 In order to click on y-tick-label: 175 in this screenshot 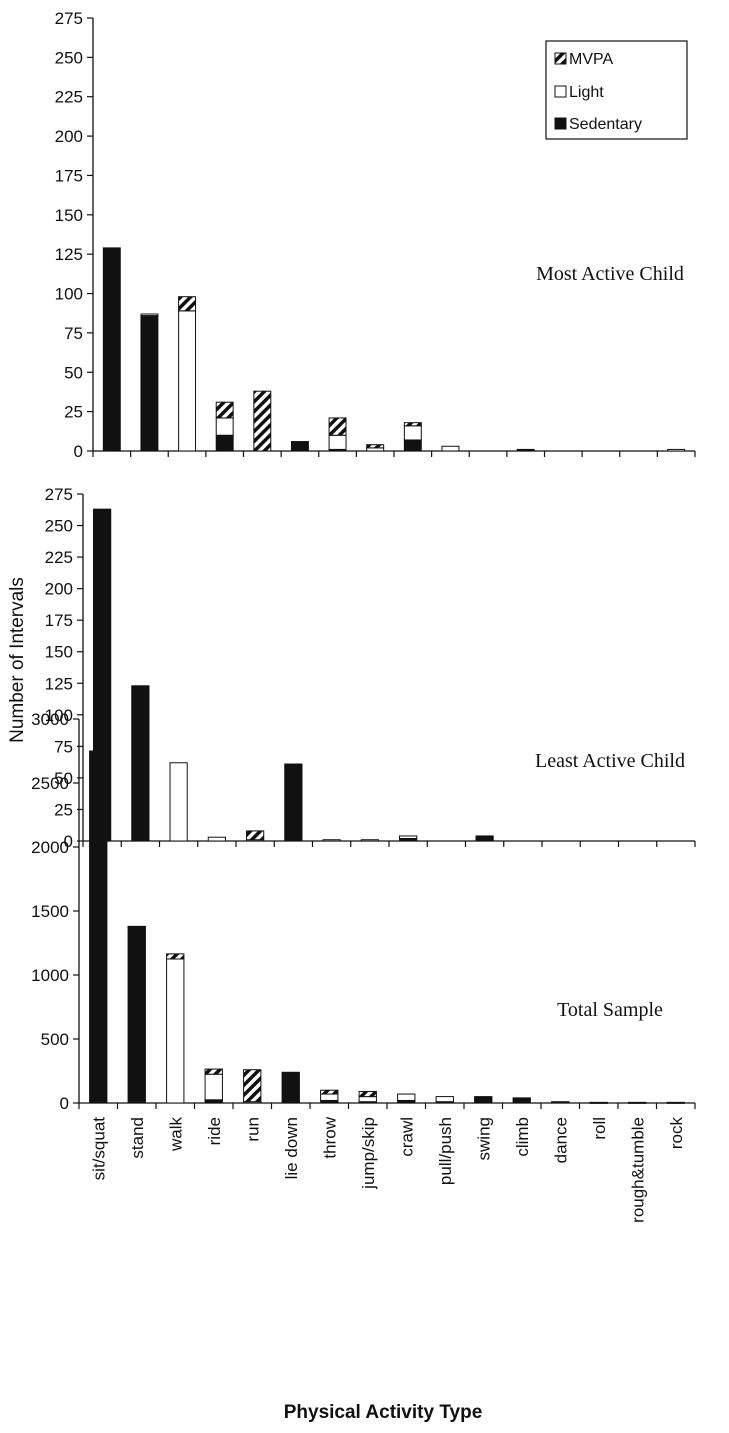, I will do `click(59, 620)`.